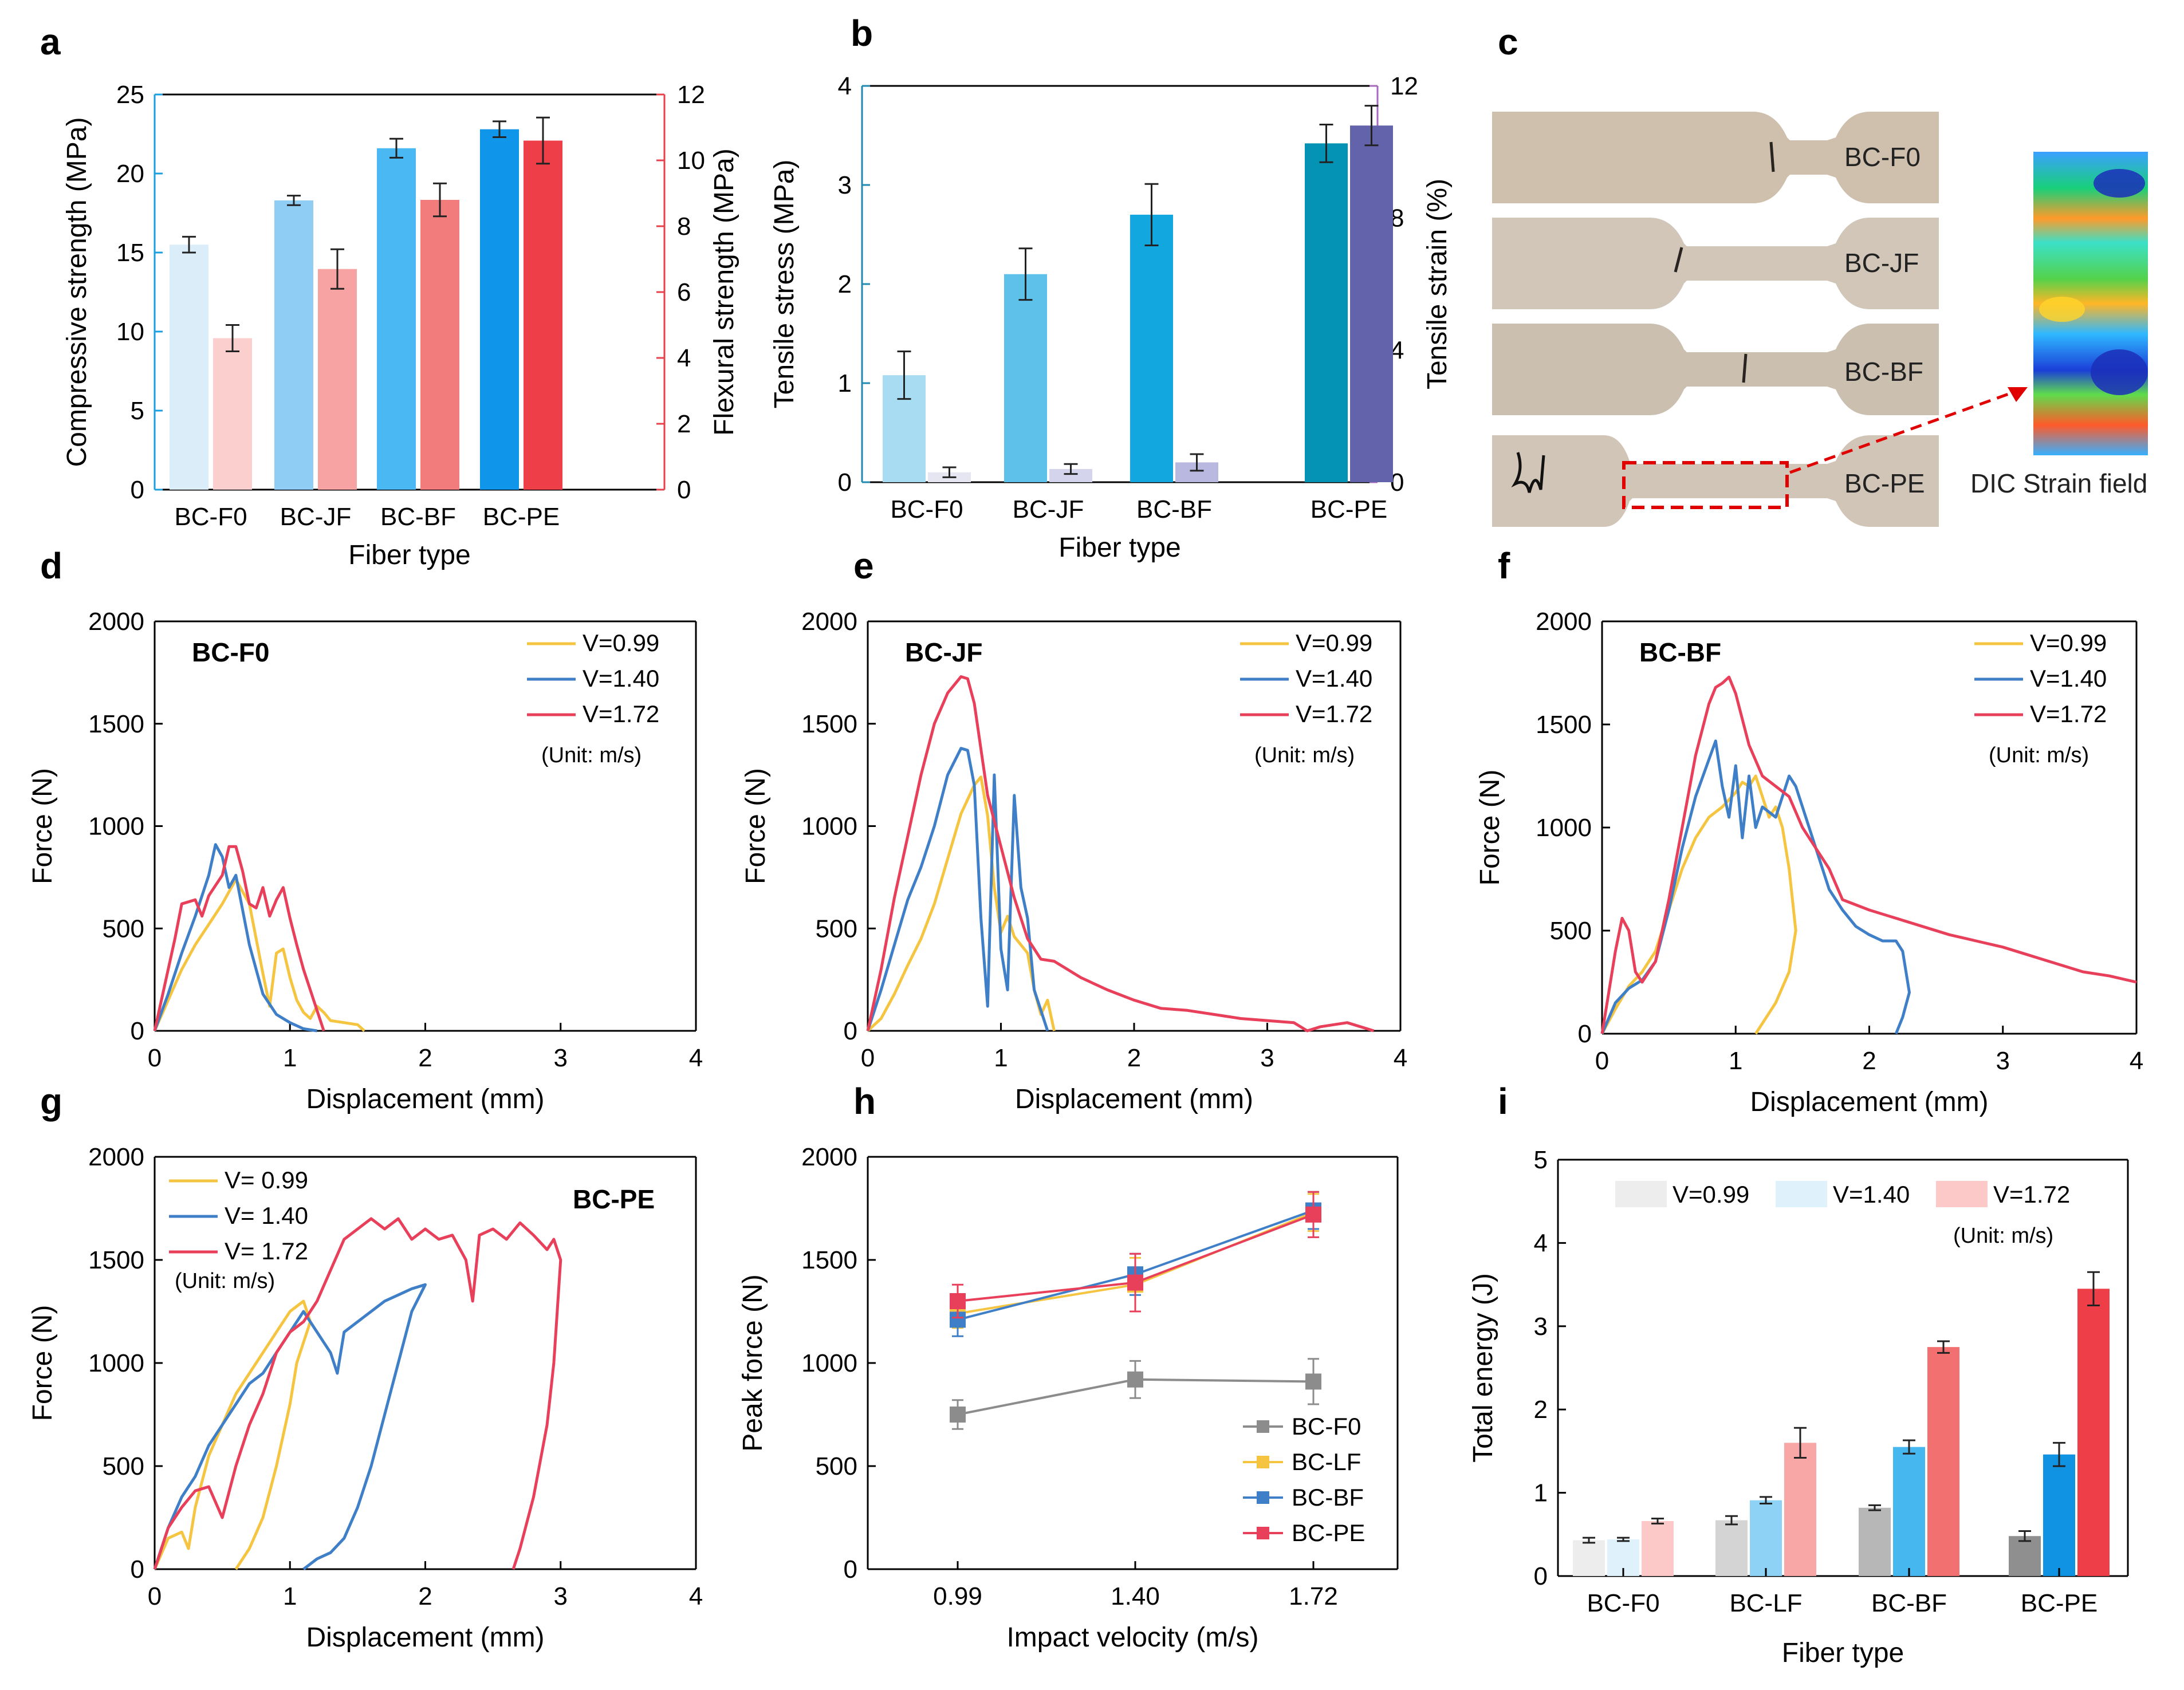  Describe the element at coordinates (1483, 1368) in the screenshot. I see `y-axis-label: Total energy (J)` at that location.